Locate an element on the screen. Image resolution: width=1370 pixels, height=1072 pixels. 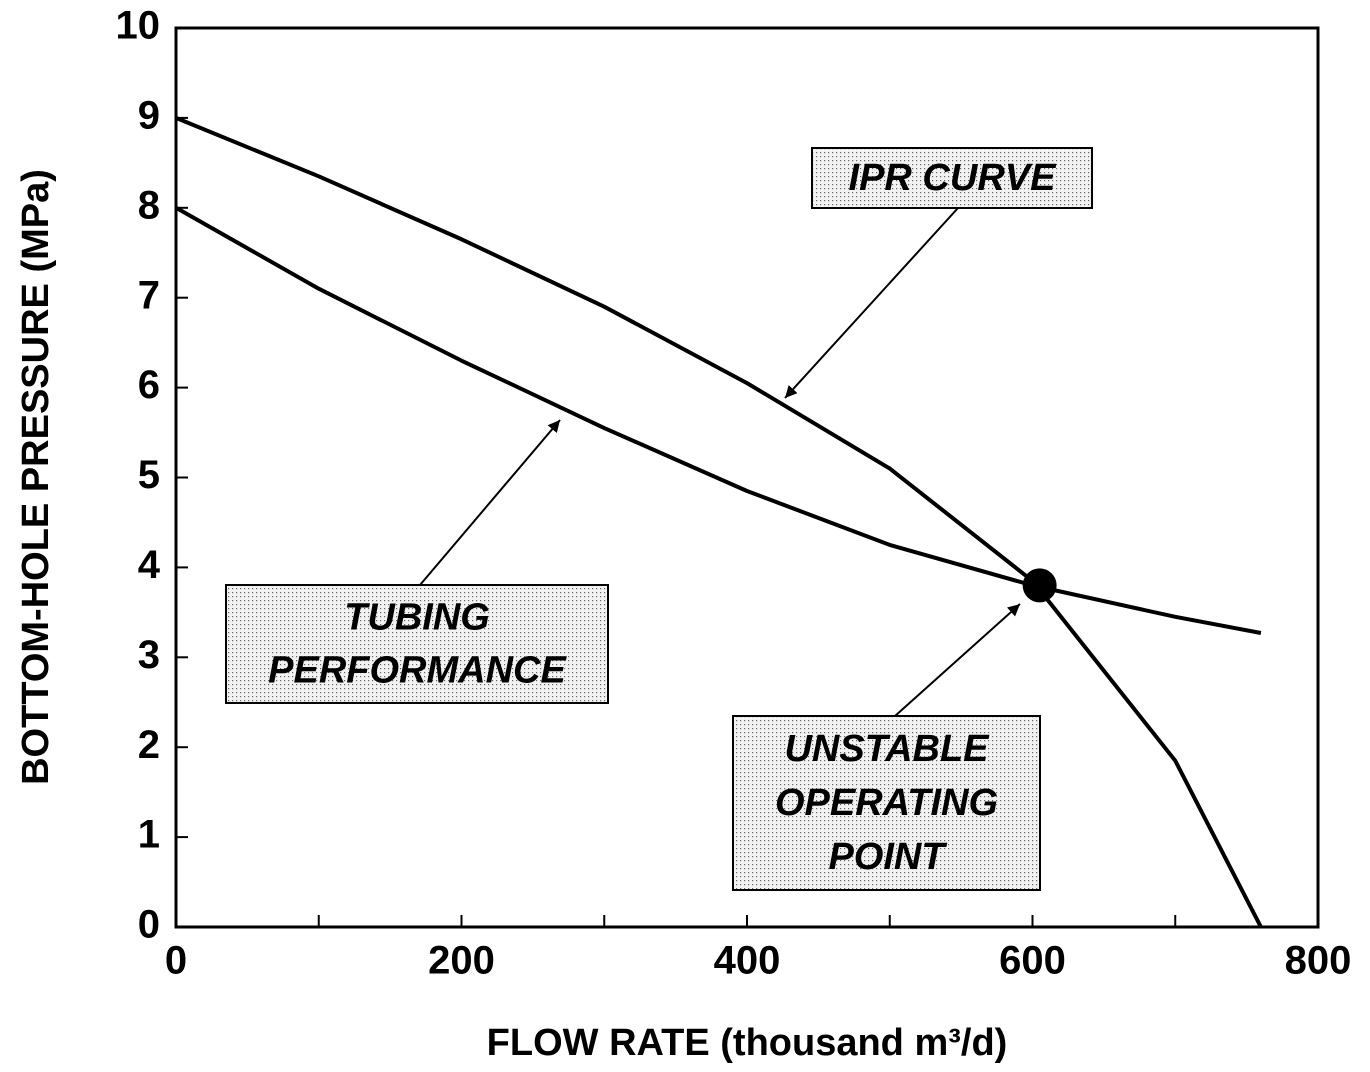
annotation-text: UNSTABLE is located at coordinates (887, 749).